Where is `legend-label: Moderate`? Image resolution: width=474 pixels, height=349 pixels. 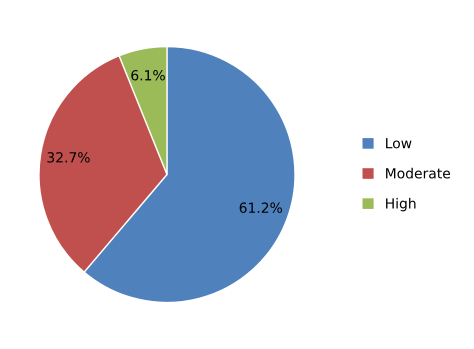
legend-label: Moderate is located at coordinates (418, 173).